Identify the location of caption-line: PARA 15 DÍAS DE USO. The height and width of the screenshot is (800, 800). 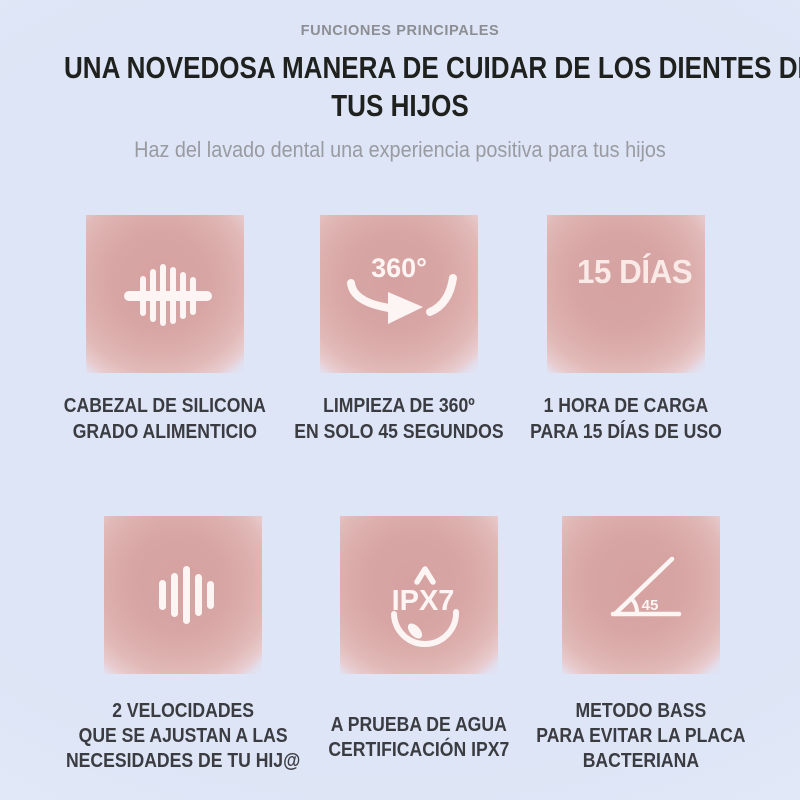
(626, 432).